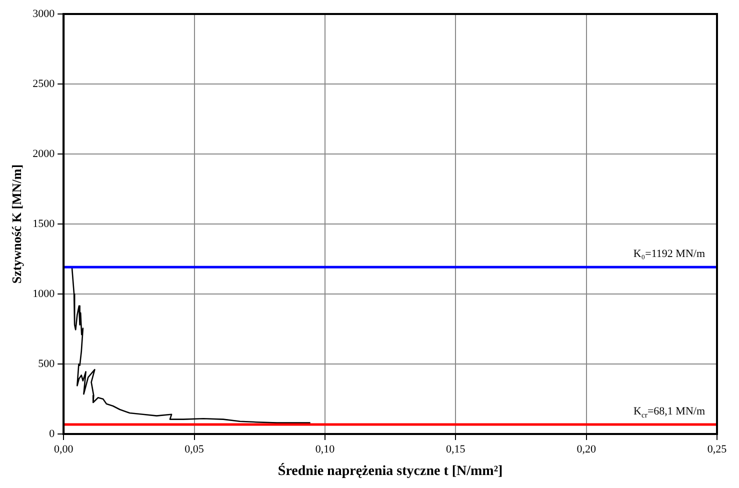 This screenshot has width=739, height=488. What do you see at coordinates (47, 364) in the screenshot?
I see `y-tick-label: 500` at bounding box center [47, 364].